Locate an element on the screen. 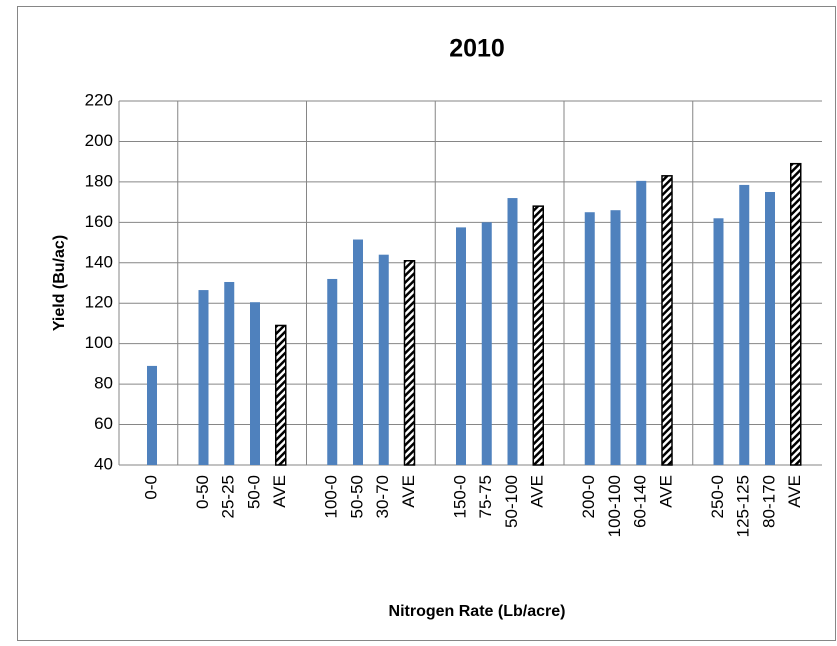 This screenshot has height=646, width=837. x-tick-label: 25-25 is located at coordinates (228, 496).